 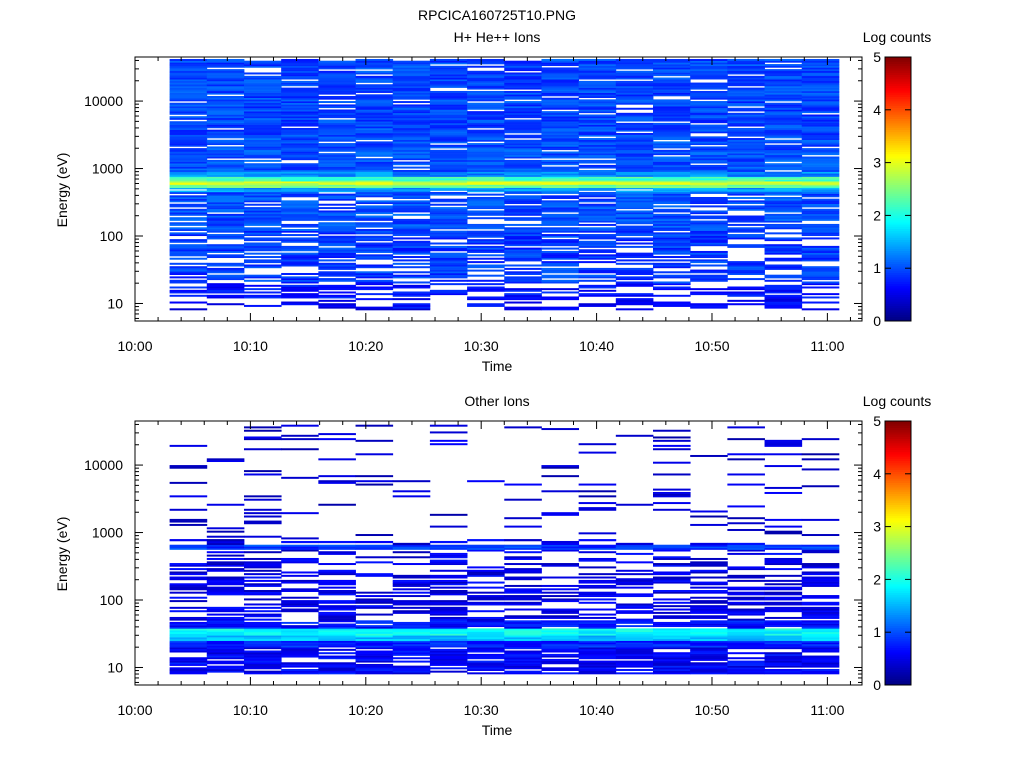 What do you see at coordinates (827, 710) in the screenshot?
I see `x-tick-label: 11:00` at bounding box center [827, 710].